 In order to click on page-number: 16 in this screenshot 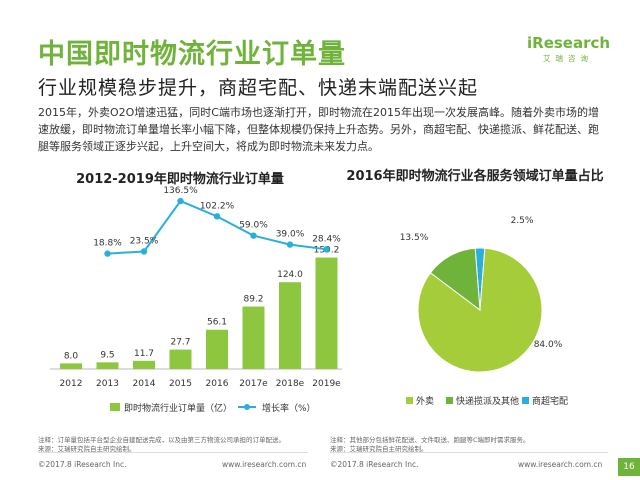, I will do `click(629, 467)`.